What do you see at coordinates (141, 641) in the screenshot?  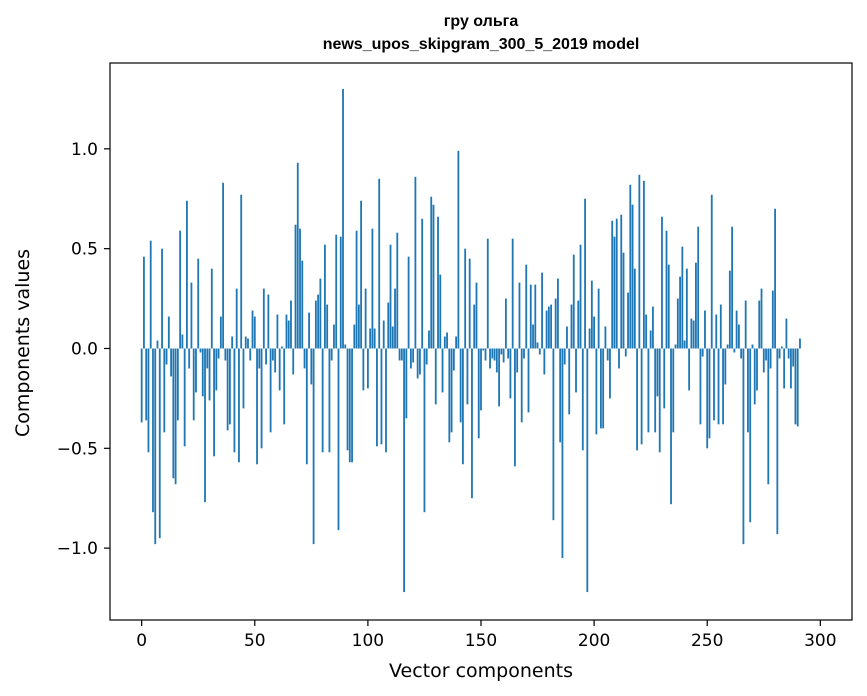 I see `x-tick-label: 0` at bounding box center [141, 641].